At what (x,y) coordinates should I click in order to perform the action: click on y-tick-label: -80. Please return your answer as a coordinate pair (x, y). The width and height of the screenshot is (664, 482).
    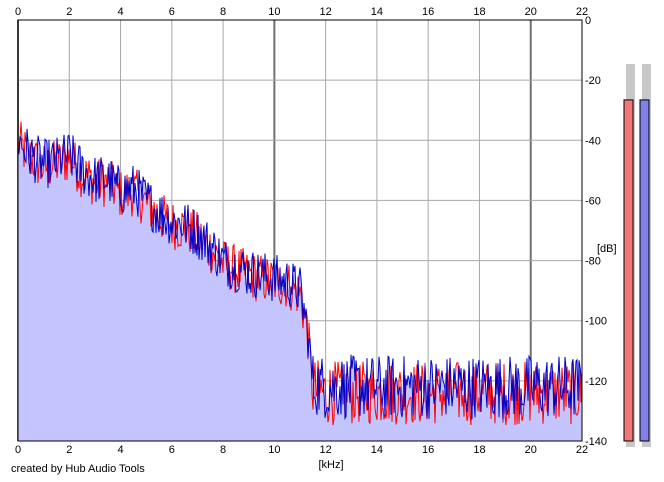
    Looking at the image, I should click on (593, 262).